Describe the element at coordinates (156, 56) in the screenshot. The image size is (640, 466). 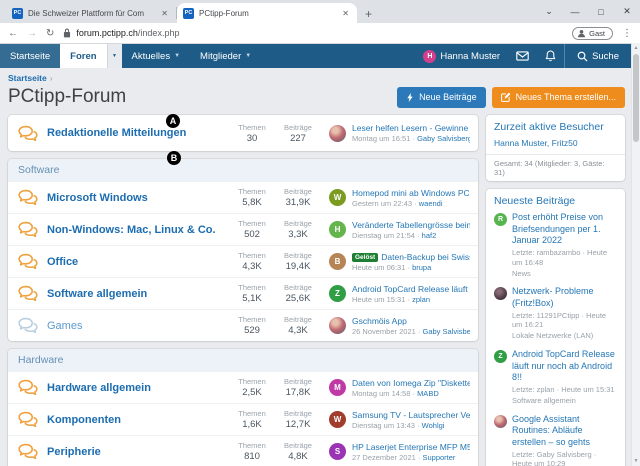
I see `nav-aktuelles: Aktuelles ▼` at that location.